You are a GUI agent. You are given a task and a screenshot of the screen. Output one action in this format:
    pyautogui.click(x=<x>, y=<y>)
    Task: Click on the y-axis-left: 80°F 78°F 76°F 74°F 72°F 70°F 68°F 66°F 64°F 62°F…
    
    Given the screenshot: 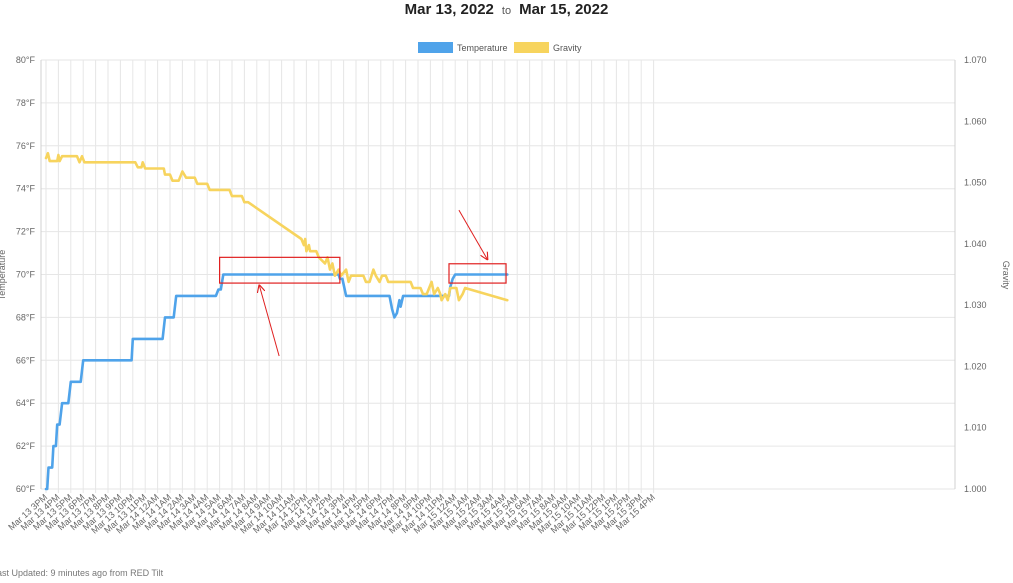 What is the action you would take?
    pyautogui.click(x=26, y=274)
    